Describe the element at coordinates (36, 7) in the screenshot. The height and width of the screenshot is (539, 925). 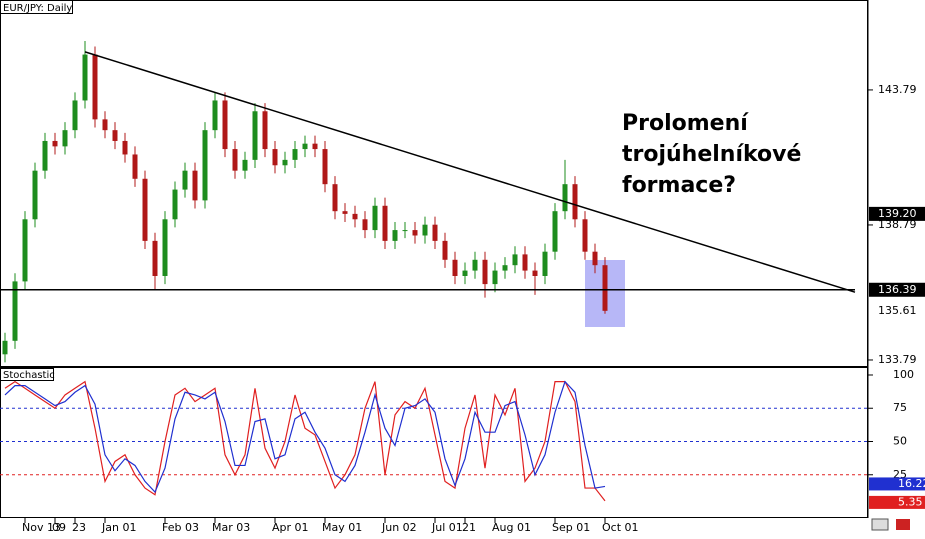
I see `title-box` at that location.